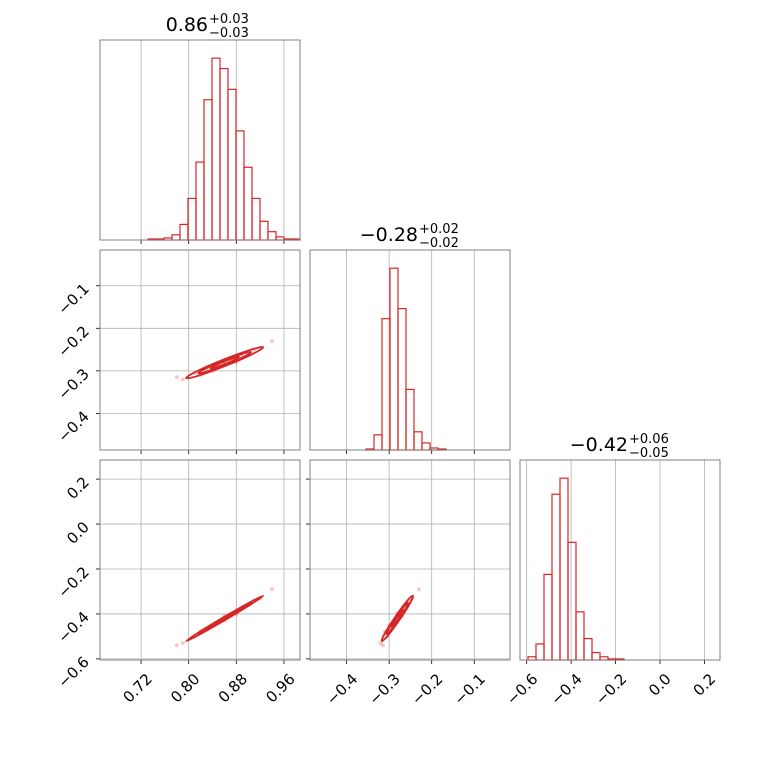 This screenshot has width=760, height=760. What do you see at coordinates (439, 229) in the screenshot?
I see `title-upper: +0.02` at bounding box center [439, 229].